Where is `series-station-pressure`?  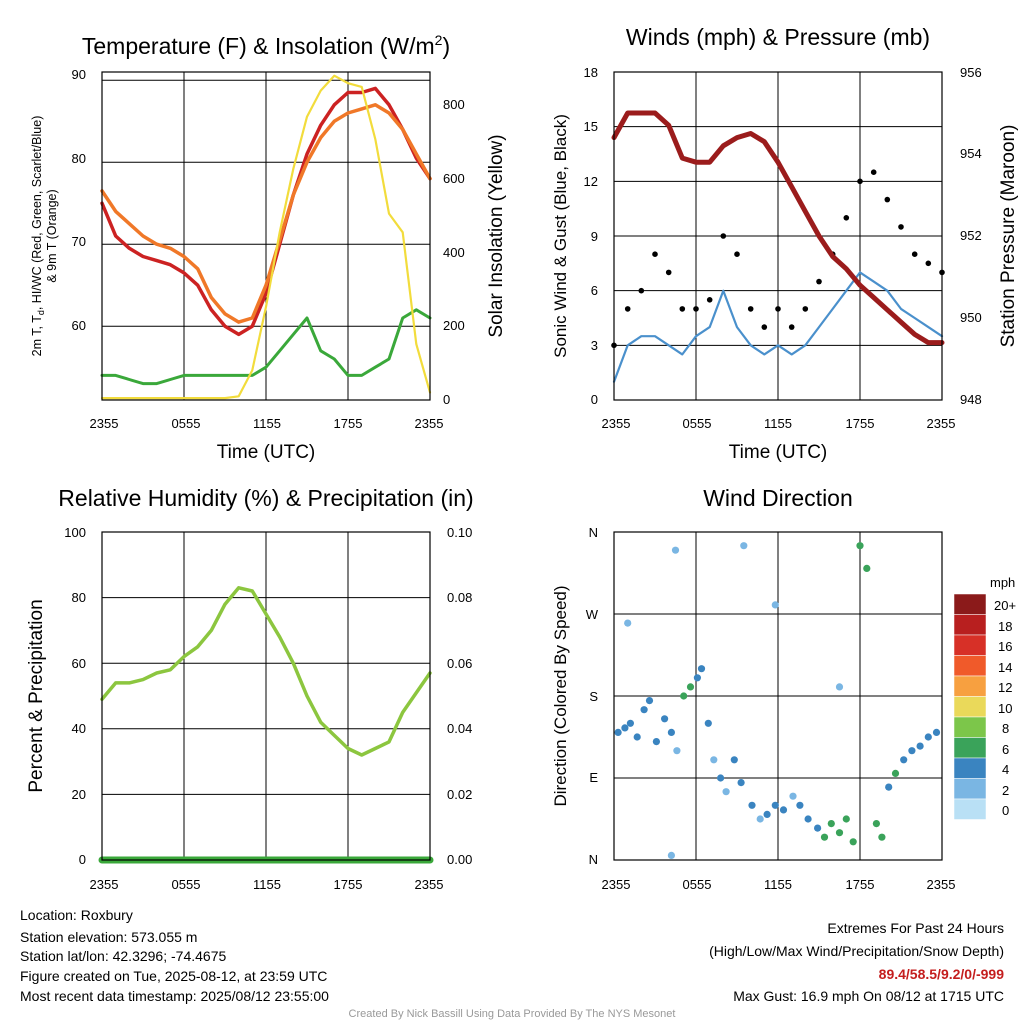 series-station-pressure is located at coordinates (778, 228).